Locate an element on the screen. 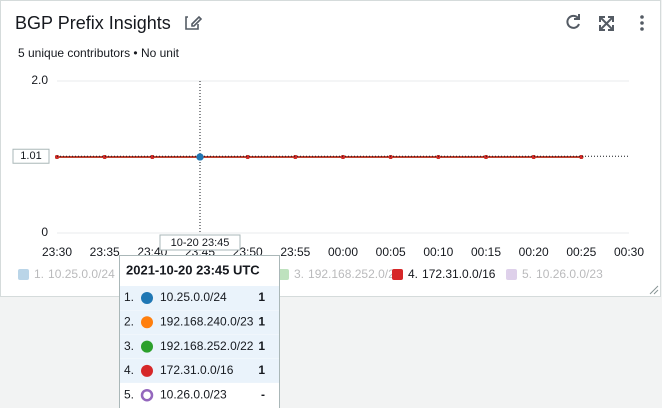  legend-name: 192.168.252.0/22 is located at coordinates (355, 274).